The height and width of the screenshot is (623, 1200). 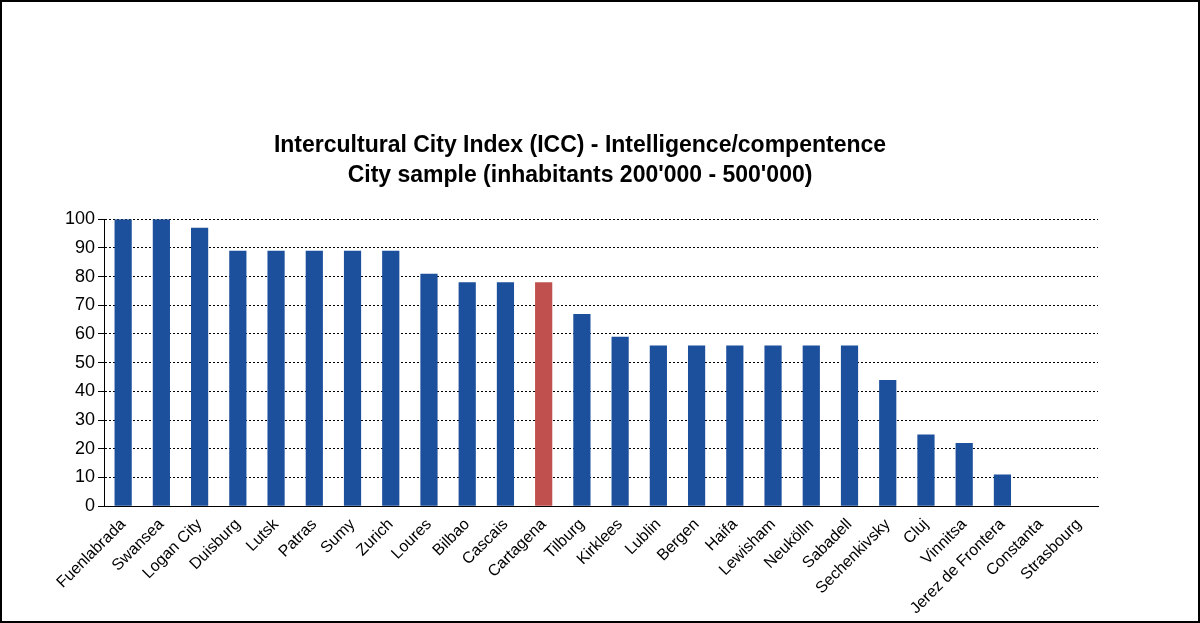 I want to click on y-tick-label: 60, so click(x=85, y=332).